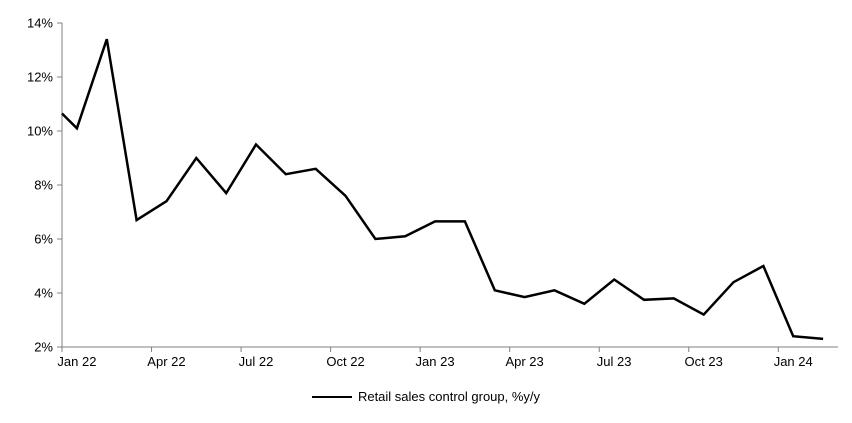 The height and width of the screenshot is (423, 852). Describe the element at coordinates (331, 396) in the screenshot. I see `legend-line-sample-icon` at that location.